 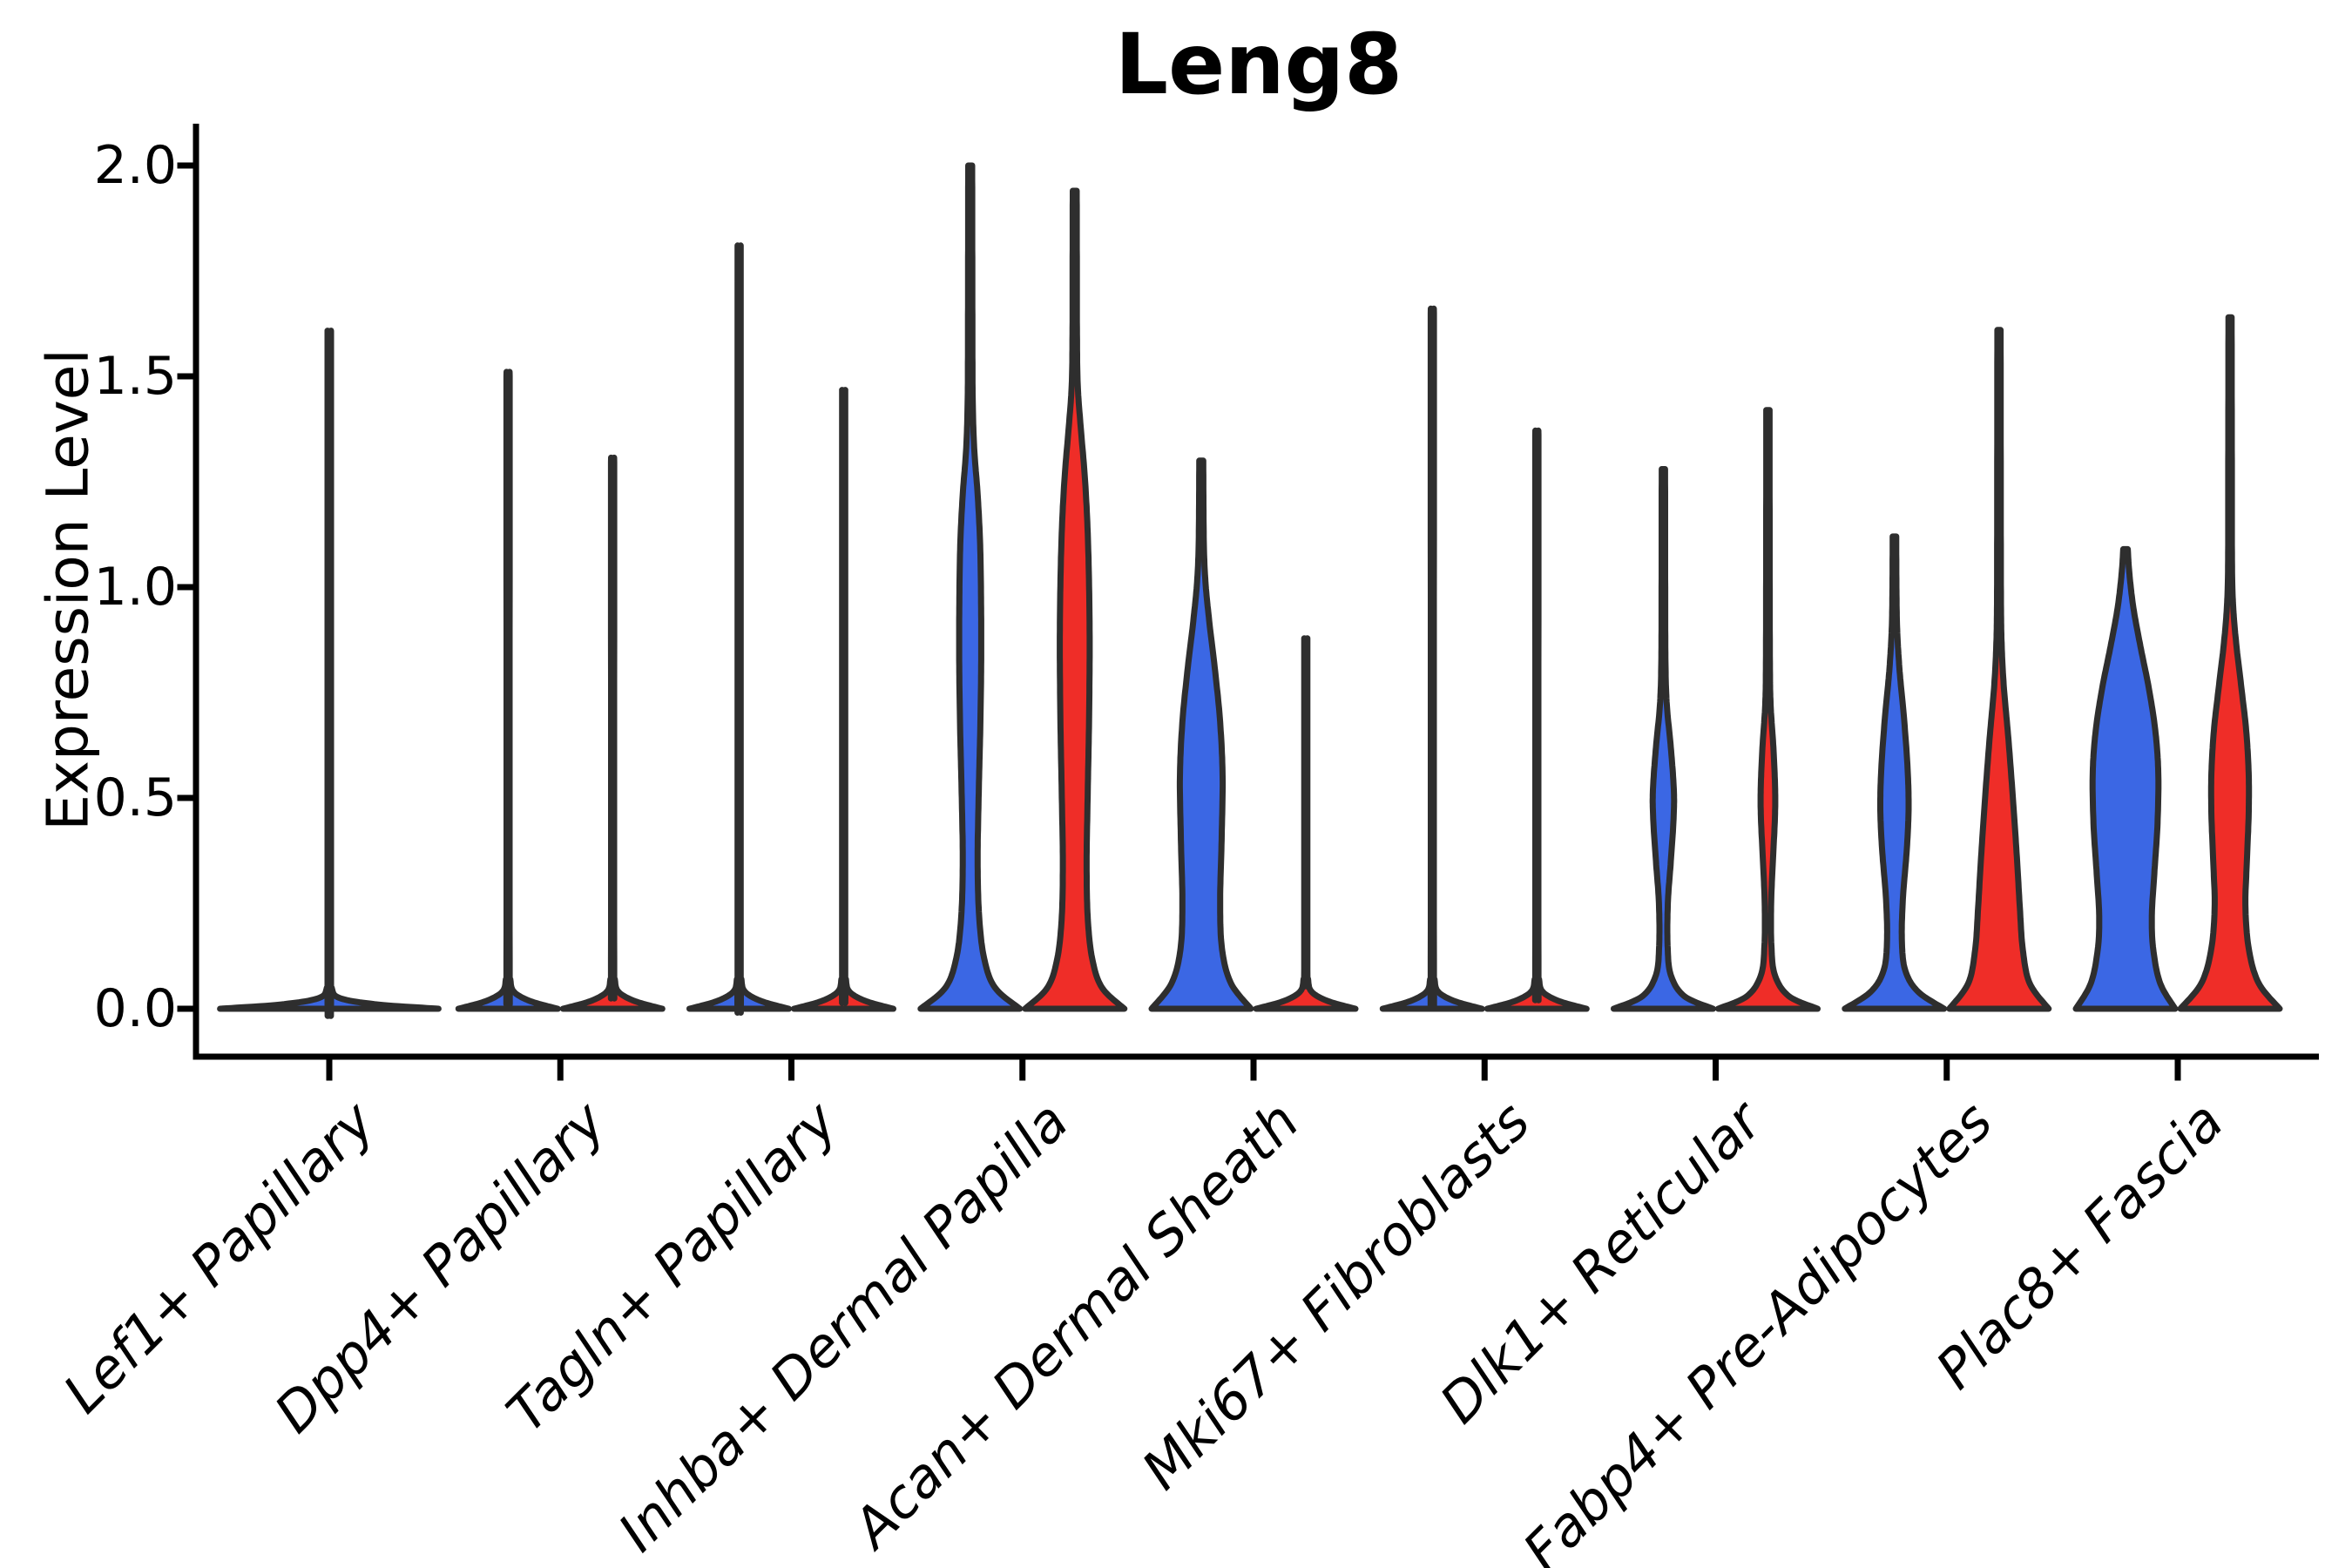 What do you see at coordinates (329, 673) in the screenshot?
I see `violin-lef1-papillary-blue` at bounding box center [329, 673].